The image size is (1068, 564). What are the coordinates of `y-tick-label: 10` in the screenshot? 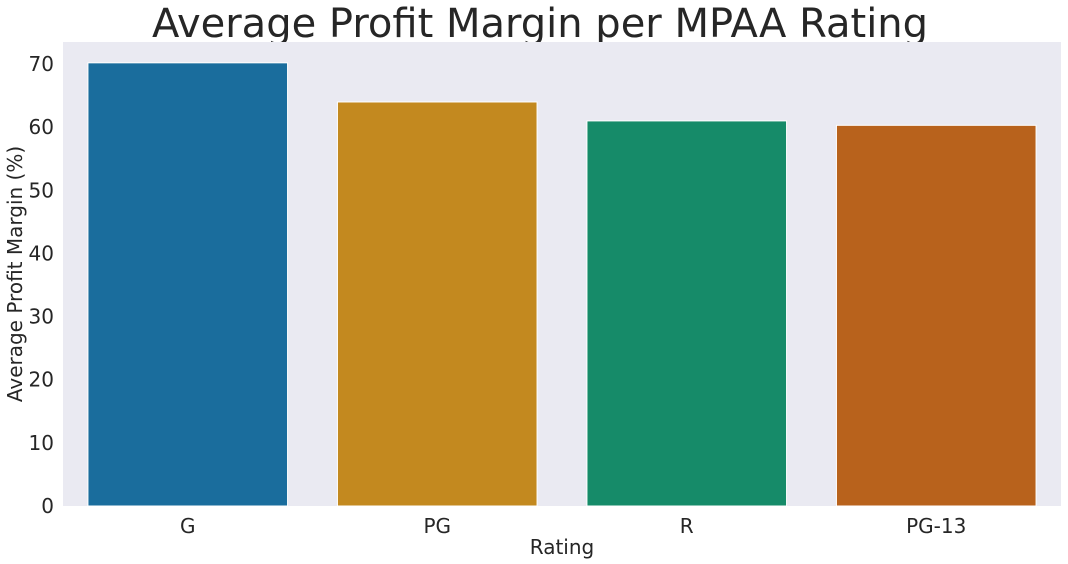 It's located at (41, 443).